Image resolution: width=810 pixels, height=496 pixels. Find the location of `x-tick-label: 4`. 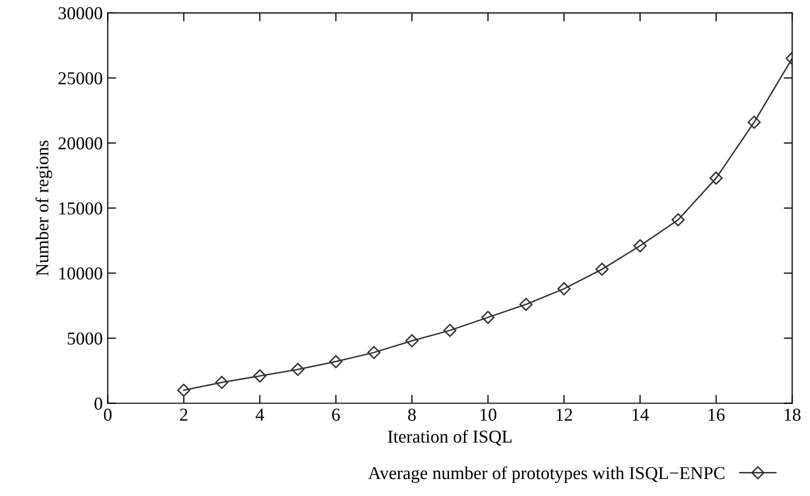

x-tick-label: 4 is located at coordinates (260, 414).